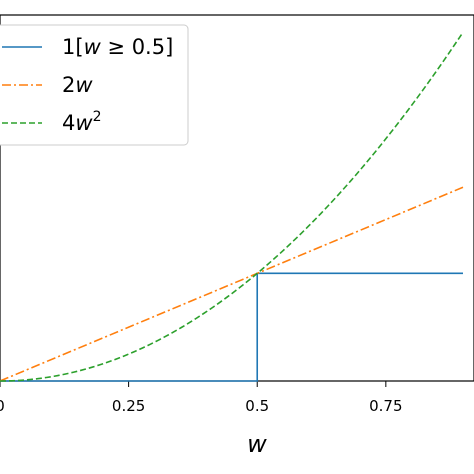  Describe the element at coordinates (128, 406) in the screenshot. I see `x-tick-label-1: 0.25` at that location.